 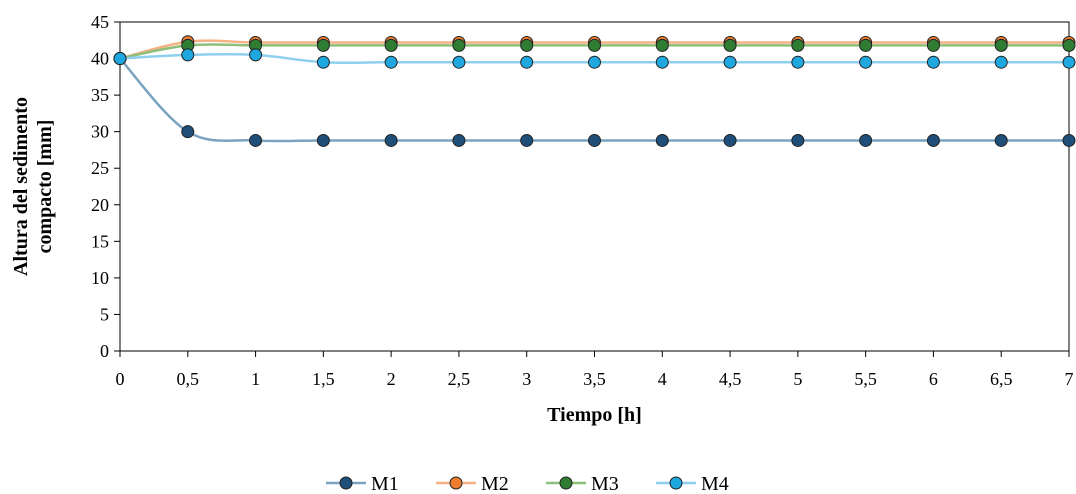 What do you see at coordinates (100, 132) in the screenshot?
I see `y-tick-label: 30` at bounding box center [100, 132].